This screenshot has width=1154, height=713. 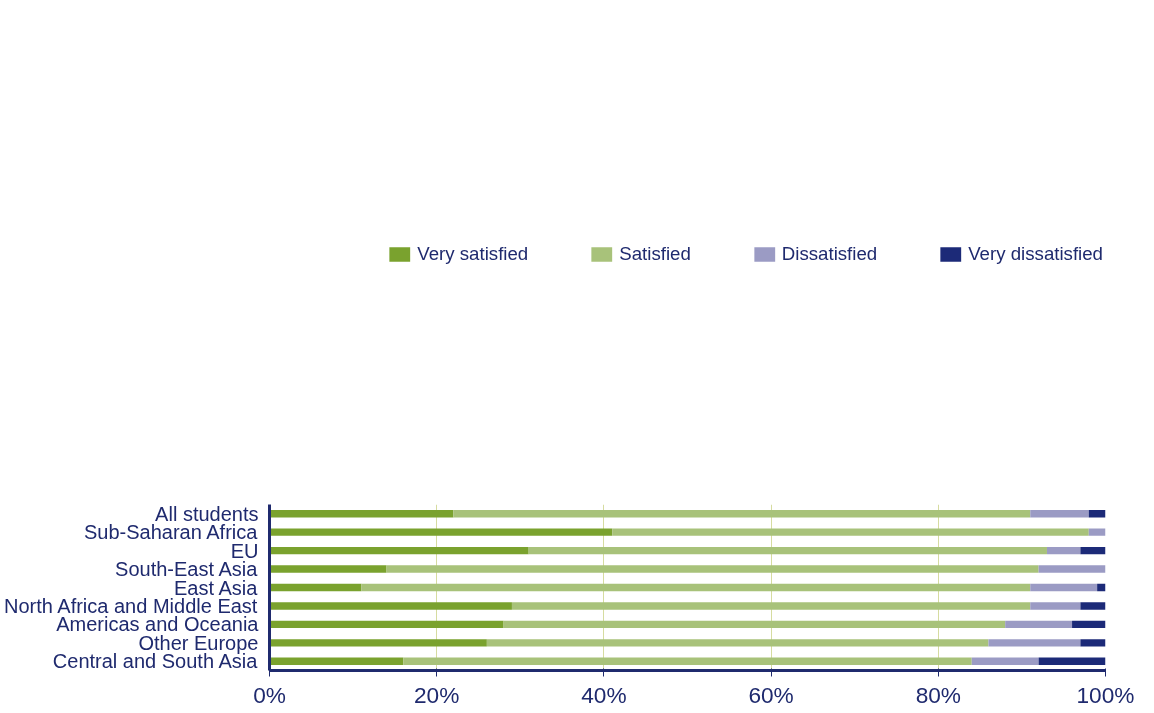 I want to click on x-tick-label: 20%, so click(x=437, y=694).